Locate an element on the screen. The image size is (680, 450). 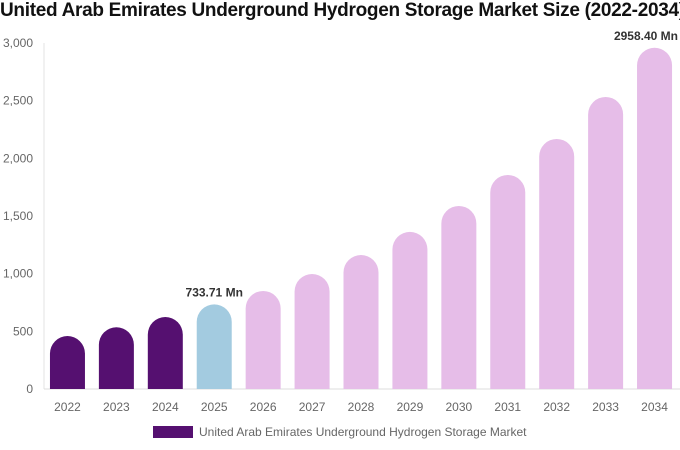
y-tick-label: 1,000 is located at coordinates (18, 274).